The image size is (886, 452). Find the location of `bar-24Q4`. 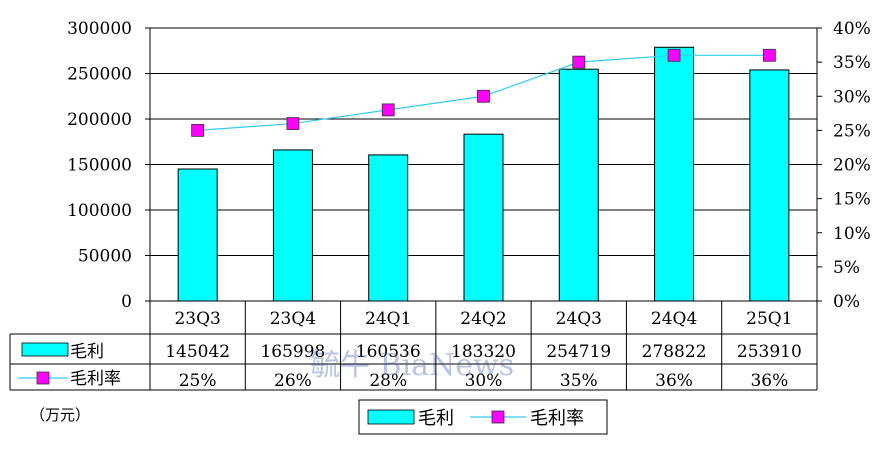

bar-24Q4 is located at coordinates (674, 174).